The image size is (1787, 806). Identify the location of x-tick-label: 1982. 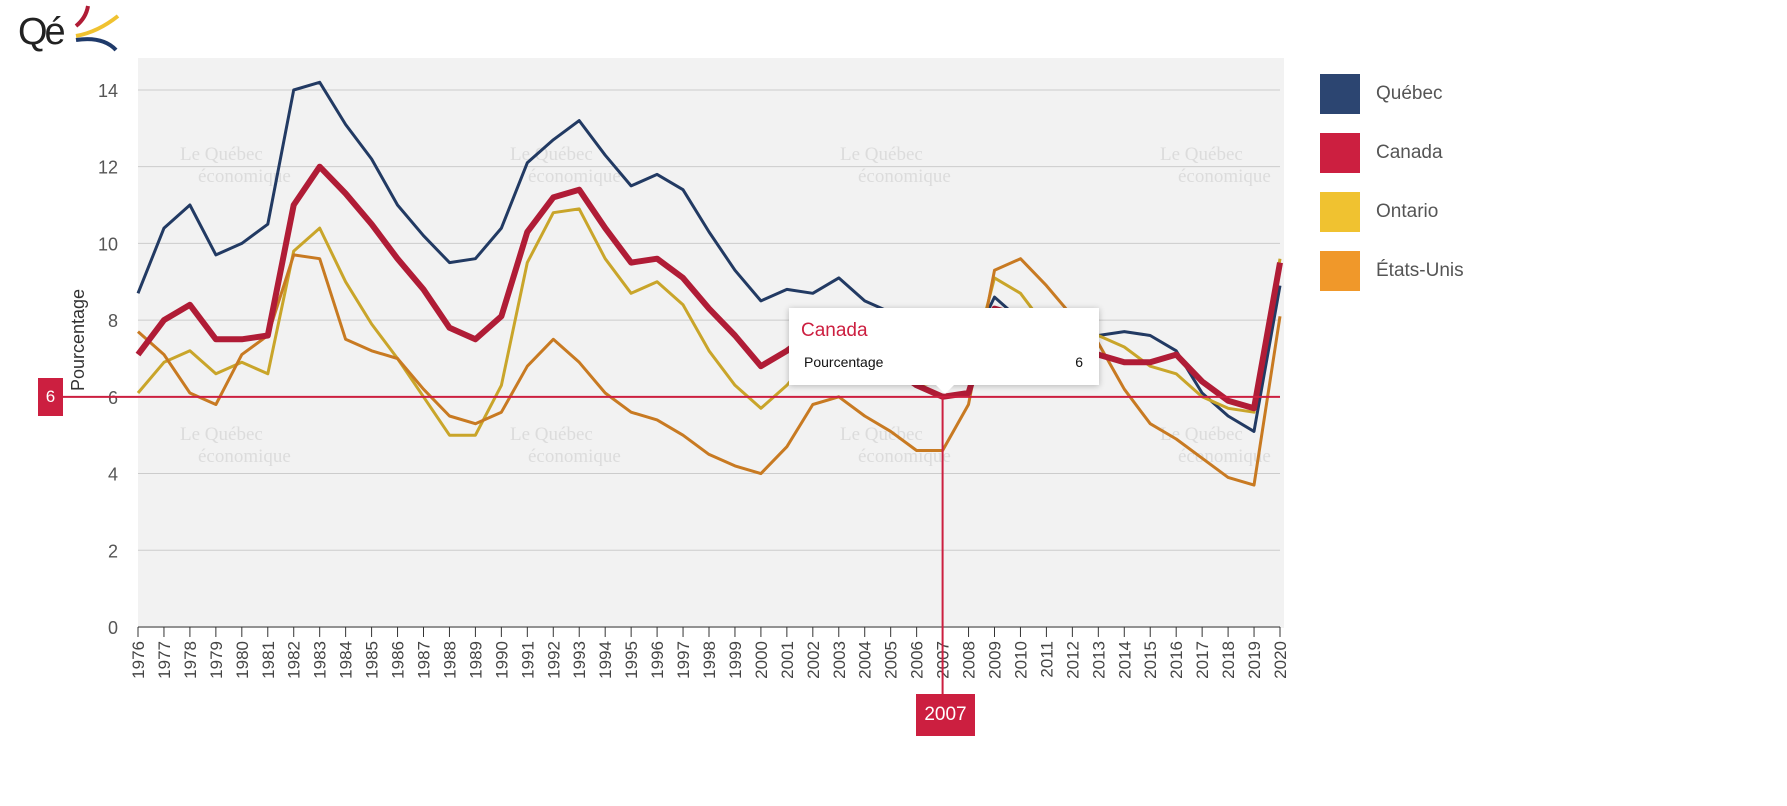
(294, 660).